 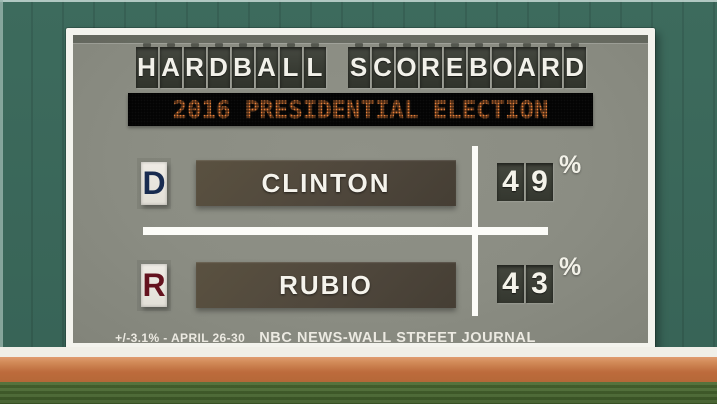 I want to click on subtitle-text: 2016 PRESIDENTIAL ELECTION, so click(x=360, y=109).